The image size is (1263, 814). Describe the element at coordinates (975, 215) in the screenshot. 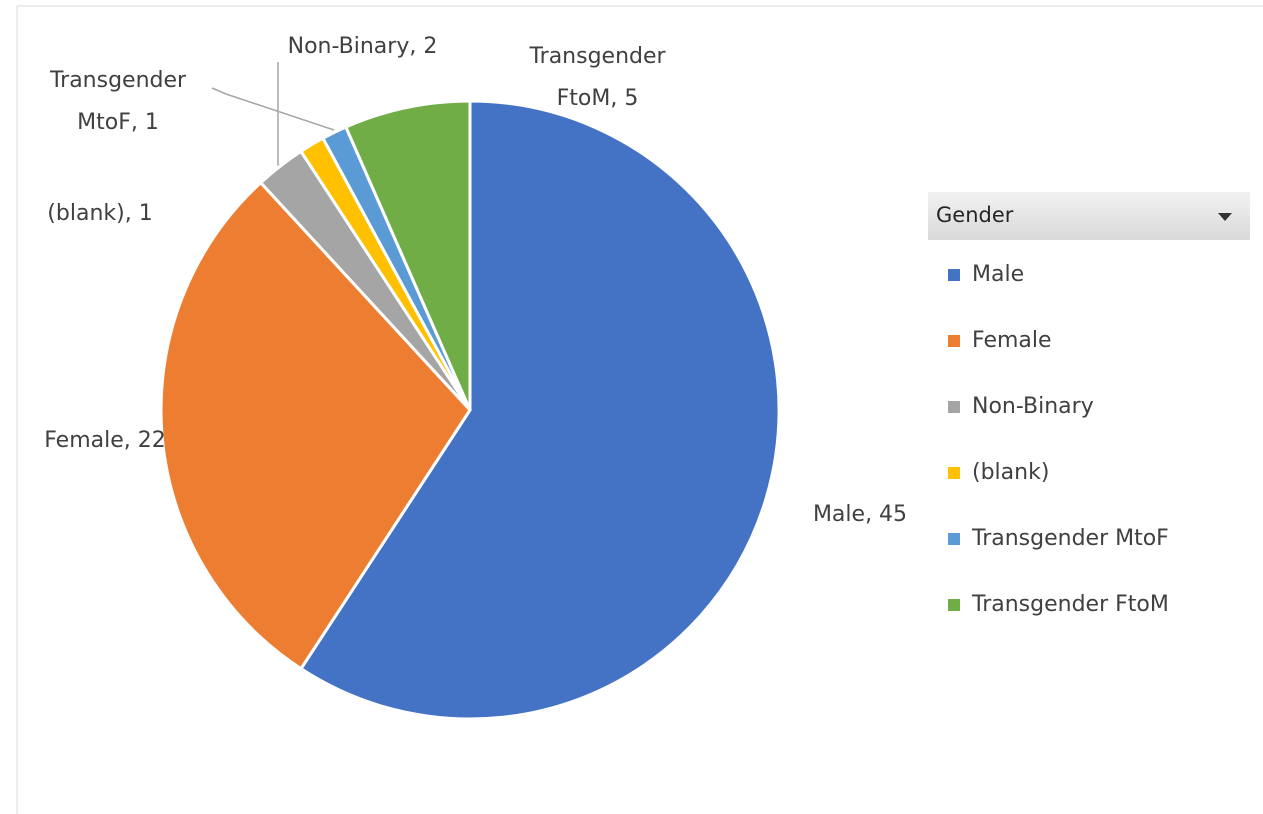

I see `legend-title: Gender` at that location.